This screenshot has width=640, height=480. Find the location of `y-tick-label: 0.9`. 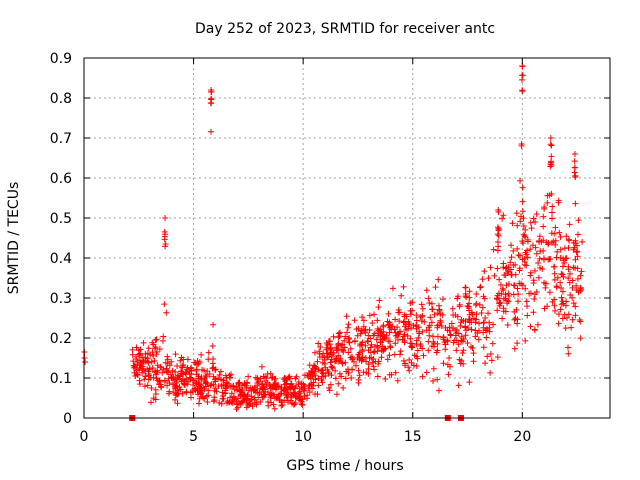

y-tick-label: 0.9 is located at coordinates (61, 59).